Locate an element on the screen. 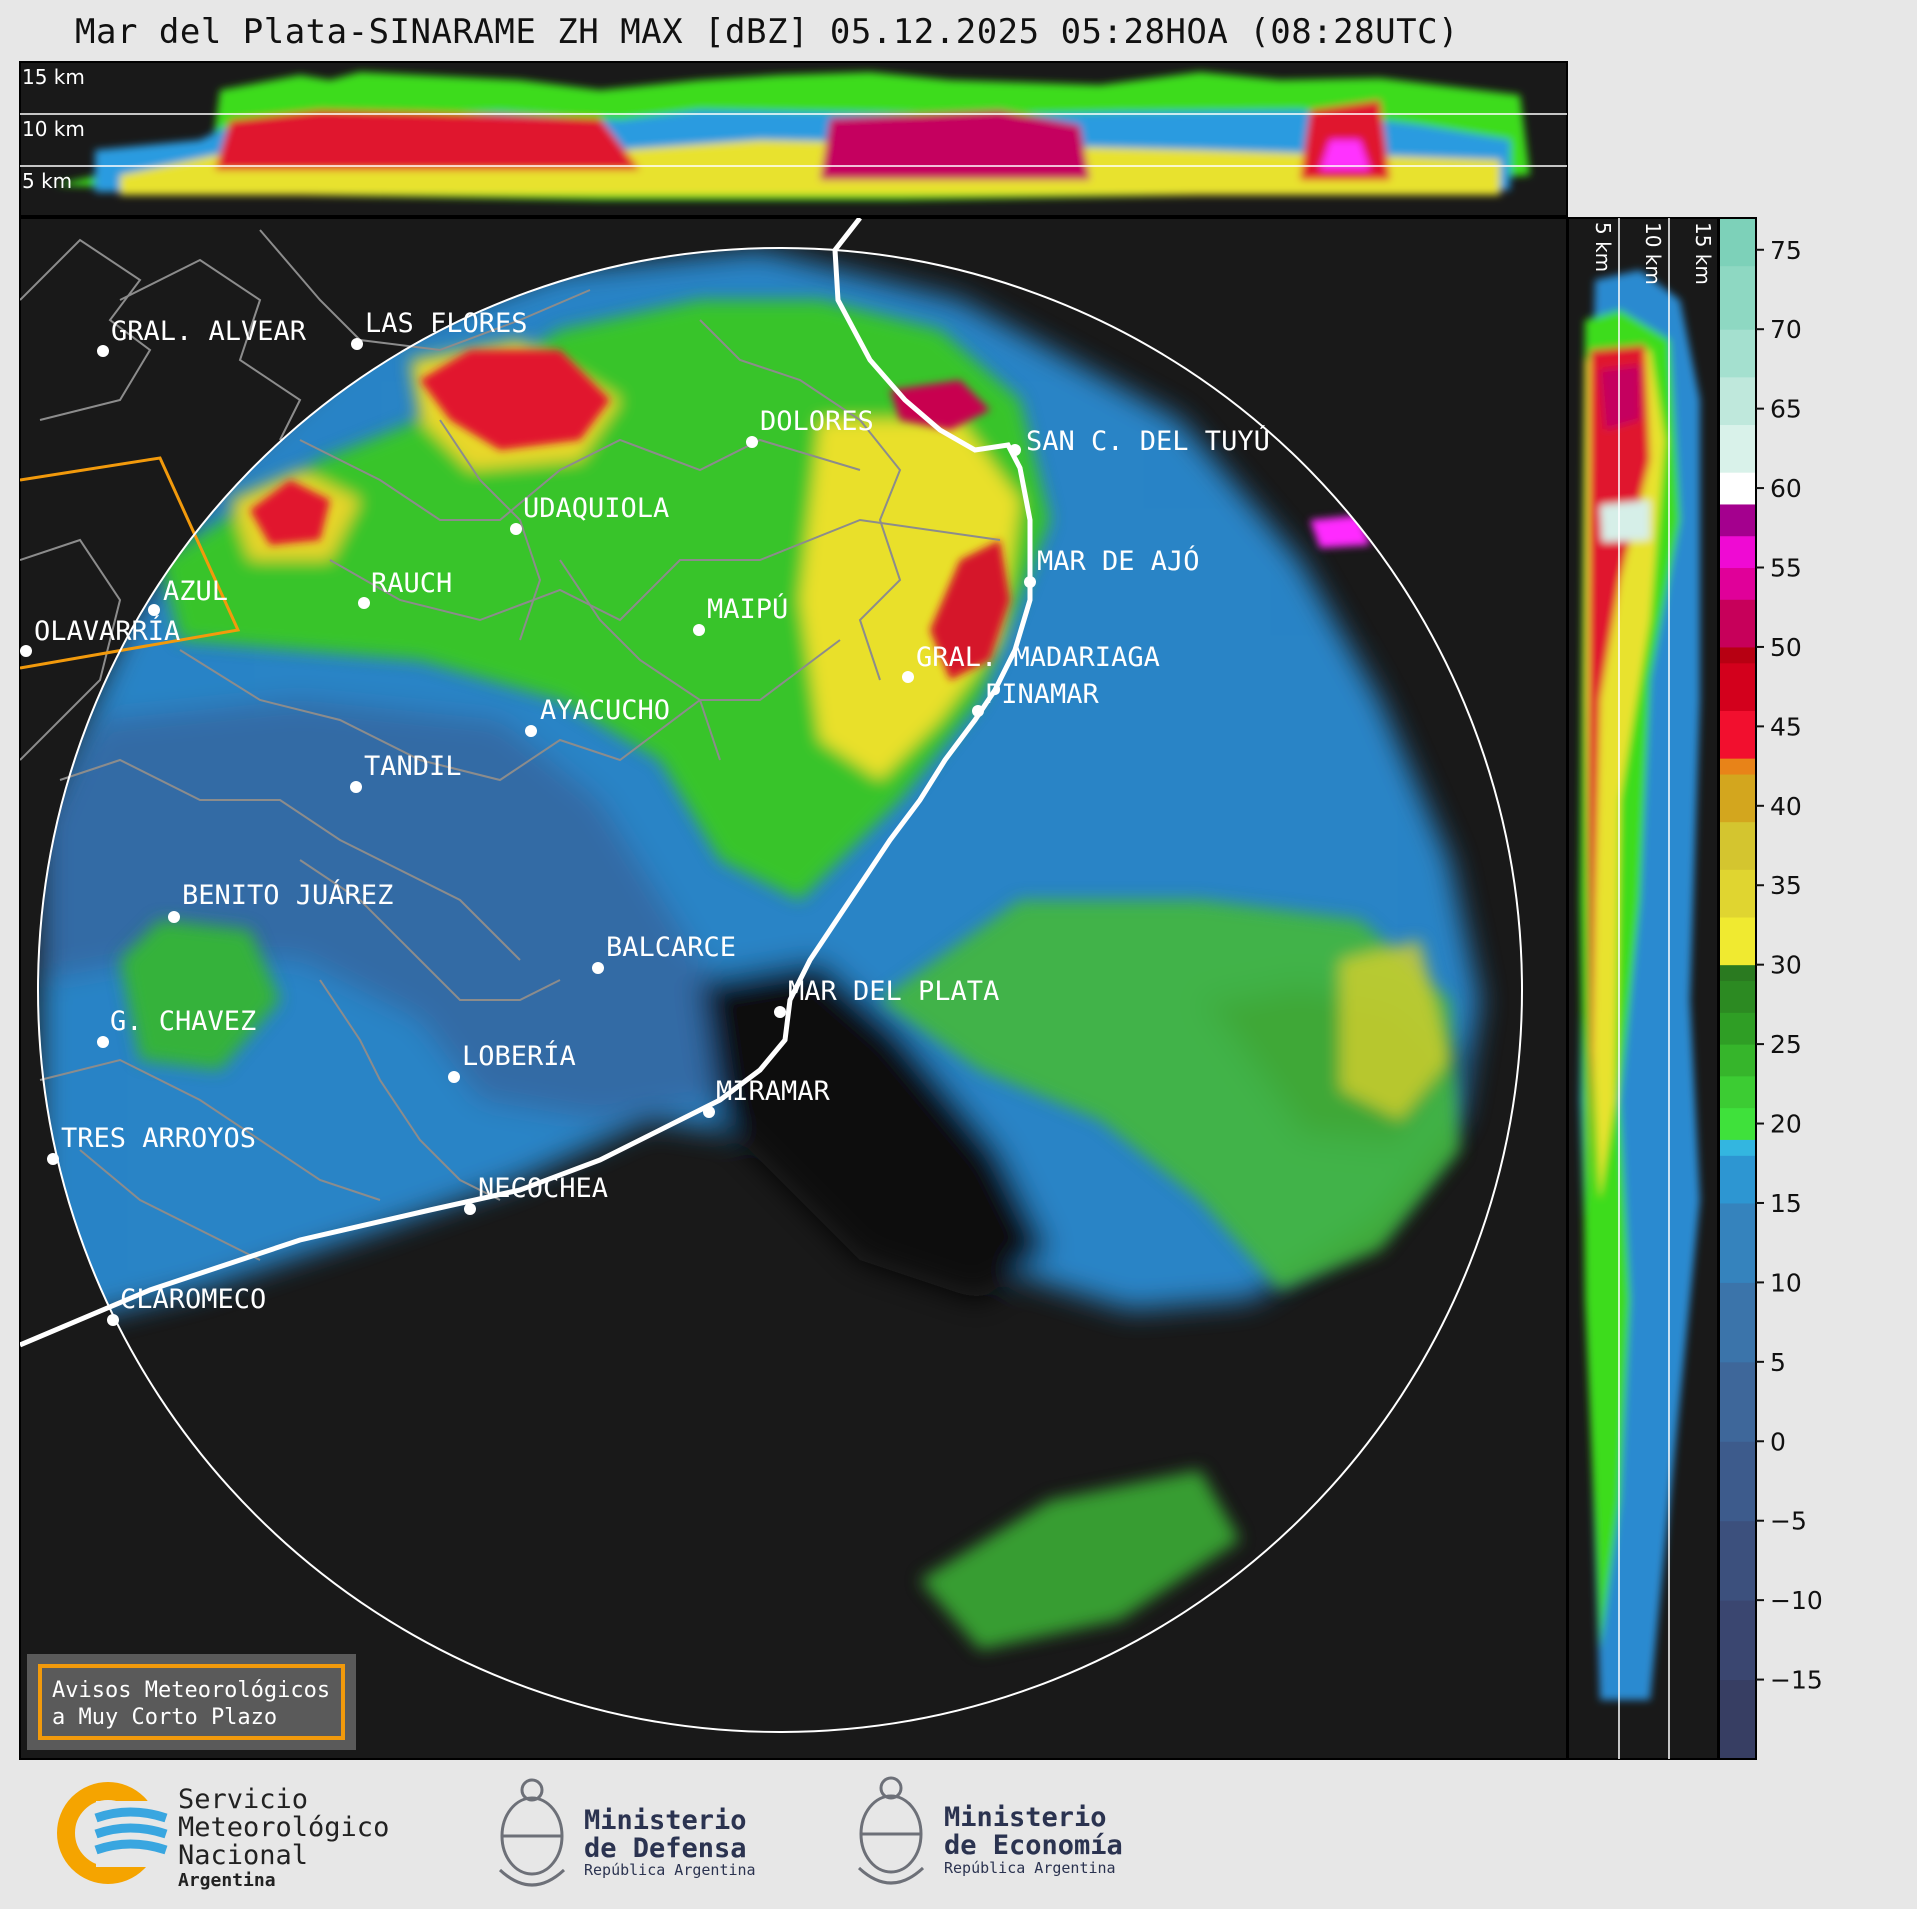  colorbar-tick: 35 is located at coordinates (1779, 885).